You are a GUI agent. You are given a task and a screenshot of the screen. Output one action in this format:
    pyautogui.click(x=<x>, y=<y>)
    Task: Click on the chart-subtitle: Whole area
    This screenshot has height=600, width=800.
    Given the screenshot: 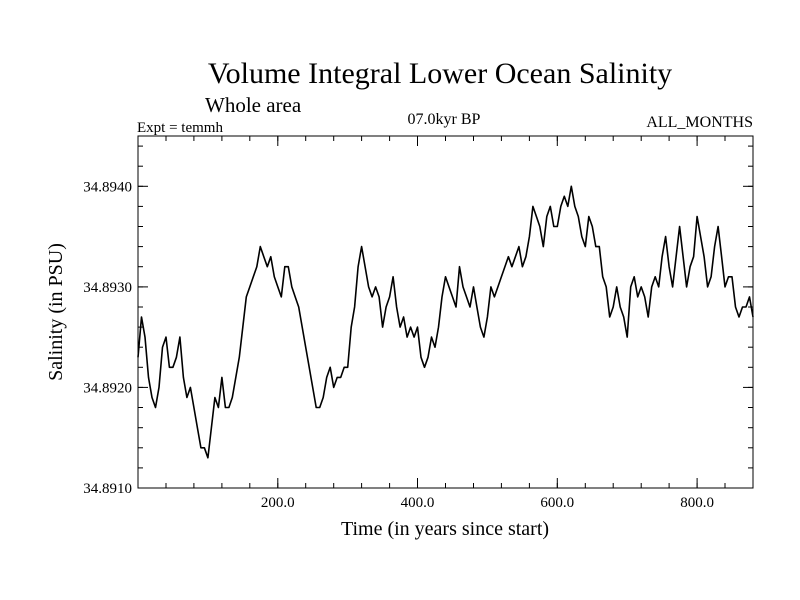 What is the action you would take?
    pyautogui.click(x=253, y=105)
    